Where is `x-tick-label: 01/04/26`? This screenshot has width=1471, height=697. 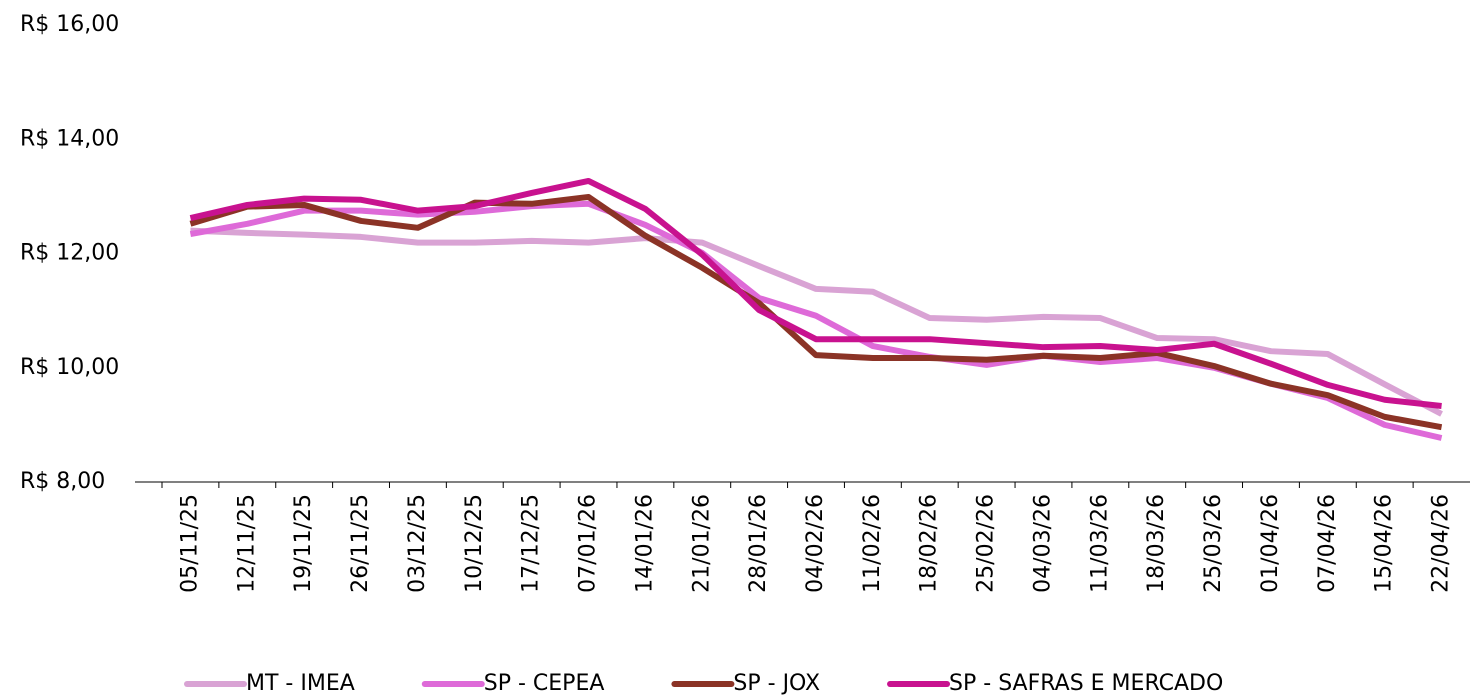
x-tick-label: 01/04/26 is located at coordinates (1270, 543).